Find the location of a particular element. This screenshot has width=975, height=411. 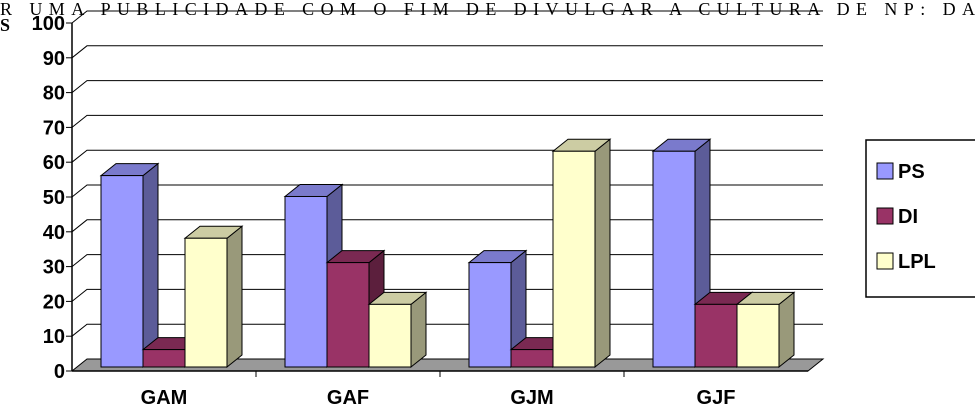

x-tick-label: GJM is located at coordinates (531, 398).